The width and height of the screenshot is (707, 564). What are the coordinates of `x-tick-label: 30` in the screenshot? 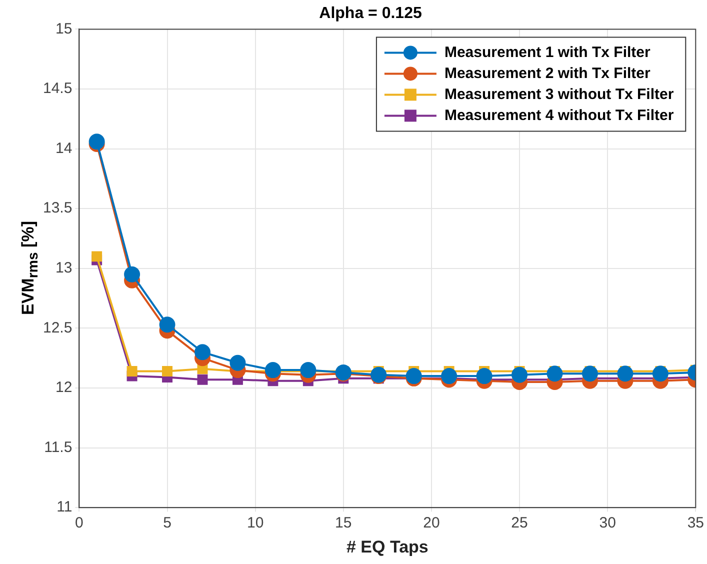 It's located at (607, 523).